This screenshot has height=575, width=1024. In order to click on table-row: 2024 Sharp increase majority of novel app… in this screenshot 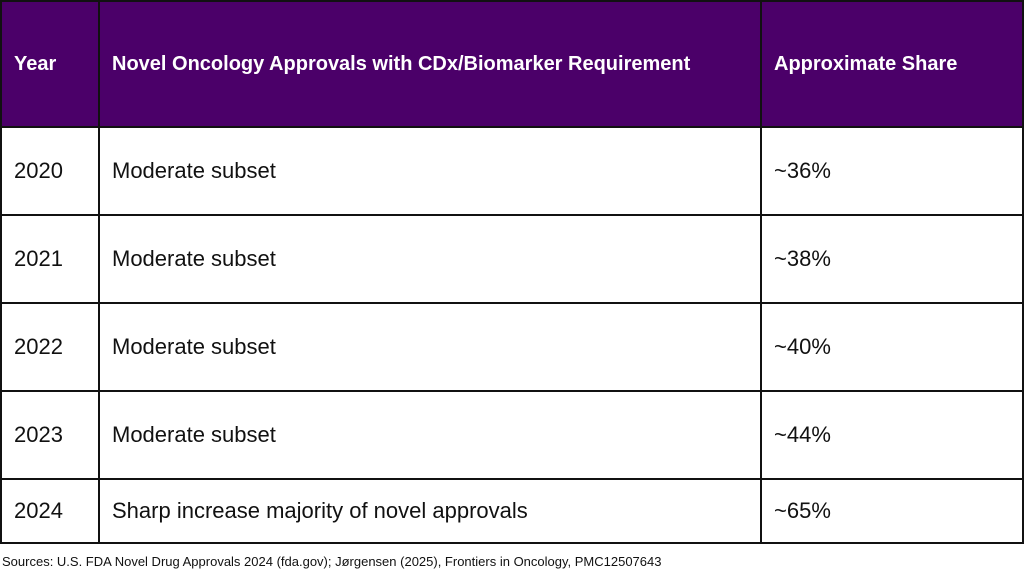, I will do `click(512, 511)`.